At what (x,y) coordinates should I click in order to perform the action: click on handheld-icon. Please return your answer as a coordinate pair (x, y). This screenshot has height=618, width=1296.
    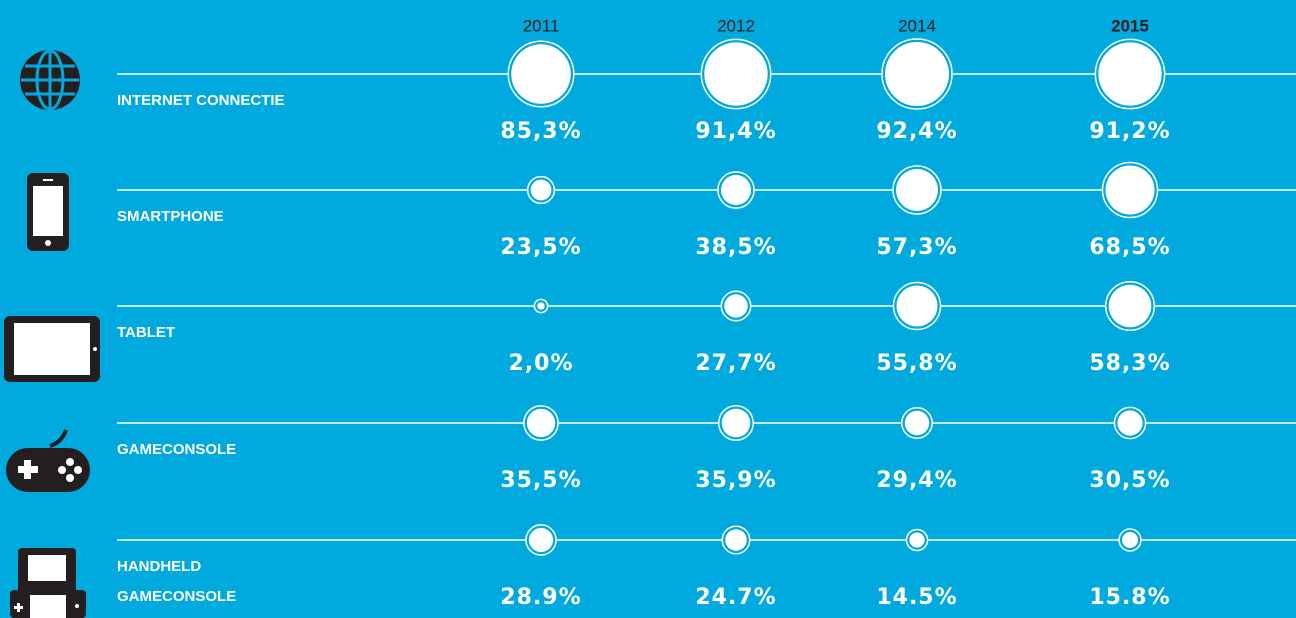
    Looking at the image, I should click on (48, 583).